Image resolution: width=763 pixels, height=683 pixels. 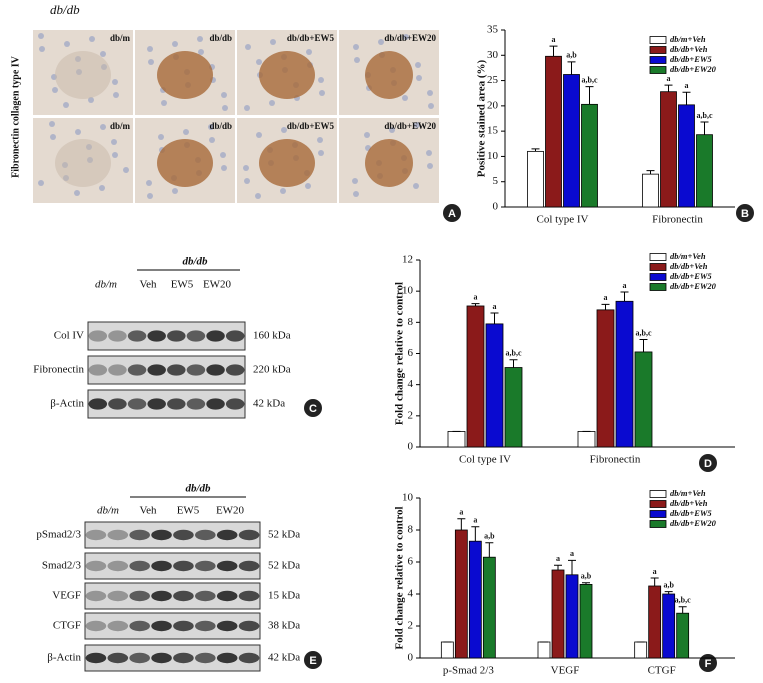 I want to click on panel-letter: D, so click(x=708, y=464).